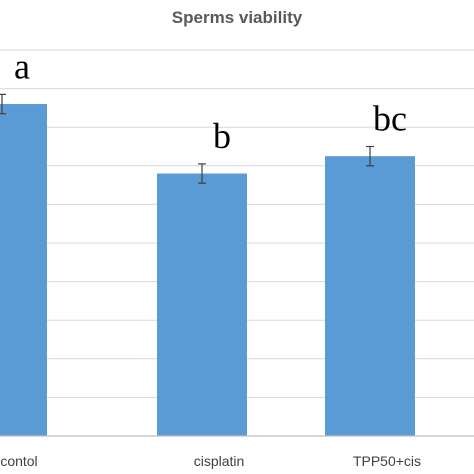 This screenshot has width=474, height=474. I want to click on significance-label-2: b, so click(222, 136).